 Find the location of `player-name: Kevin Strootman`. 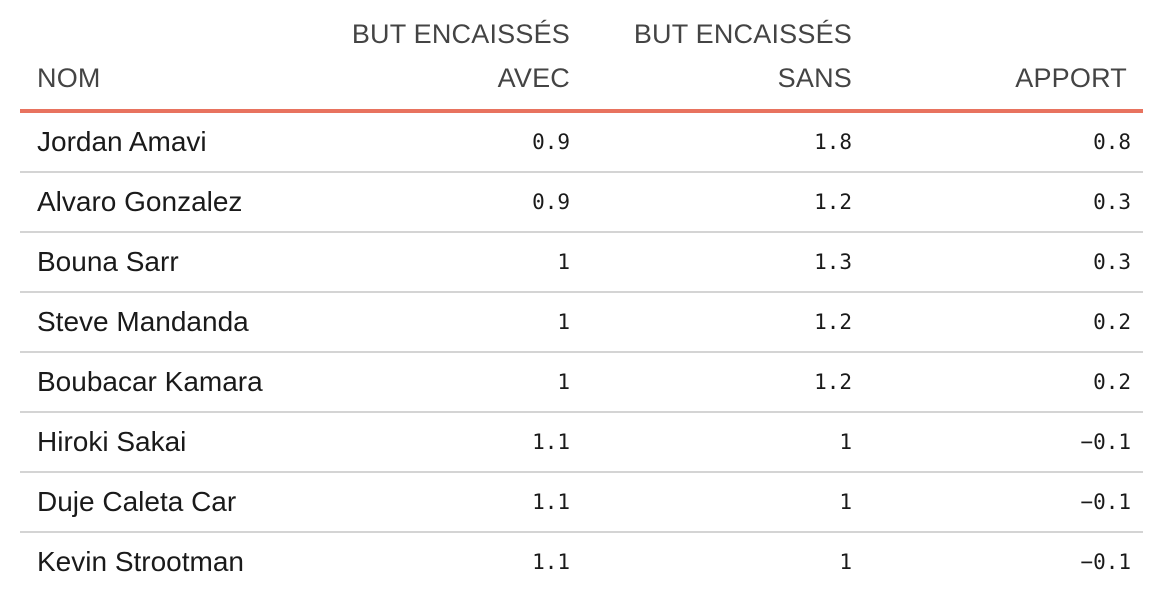

player-name: Kevin Strootman is located at coordinates (140, 561).